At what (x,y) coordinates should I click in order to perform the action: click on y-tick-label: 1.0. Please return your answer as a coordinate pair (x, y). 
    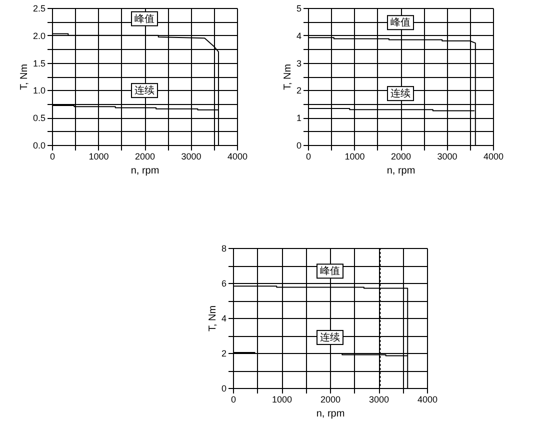
    Looking at the image, I should click on (39, 91).